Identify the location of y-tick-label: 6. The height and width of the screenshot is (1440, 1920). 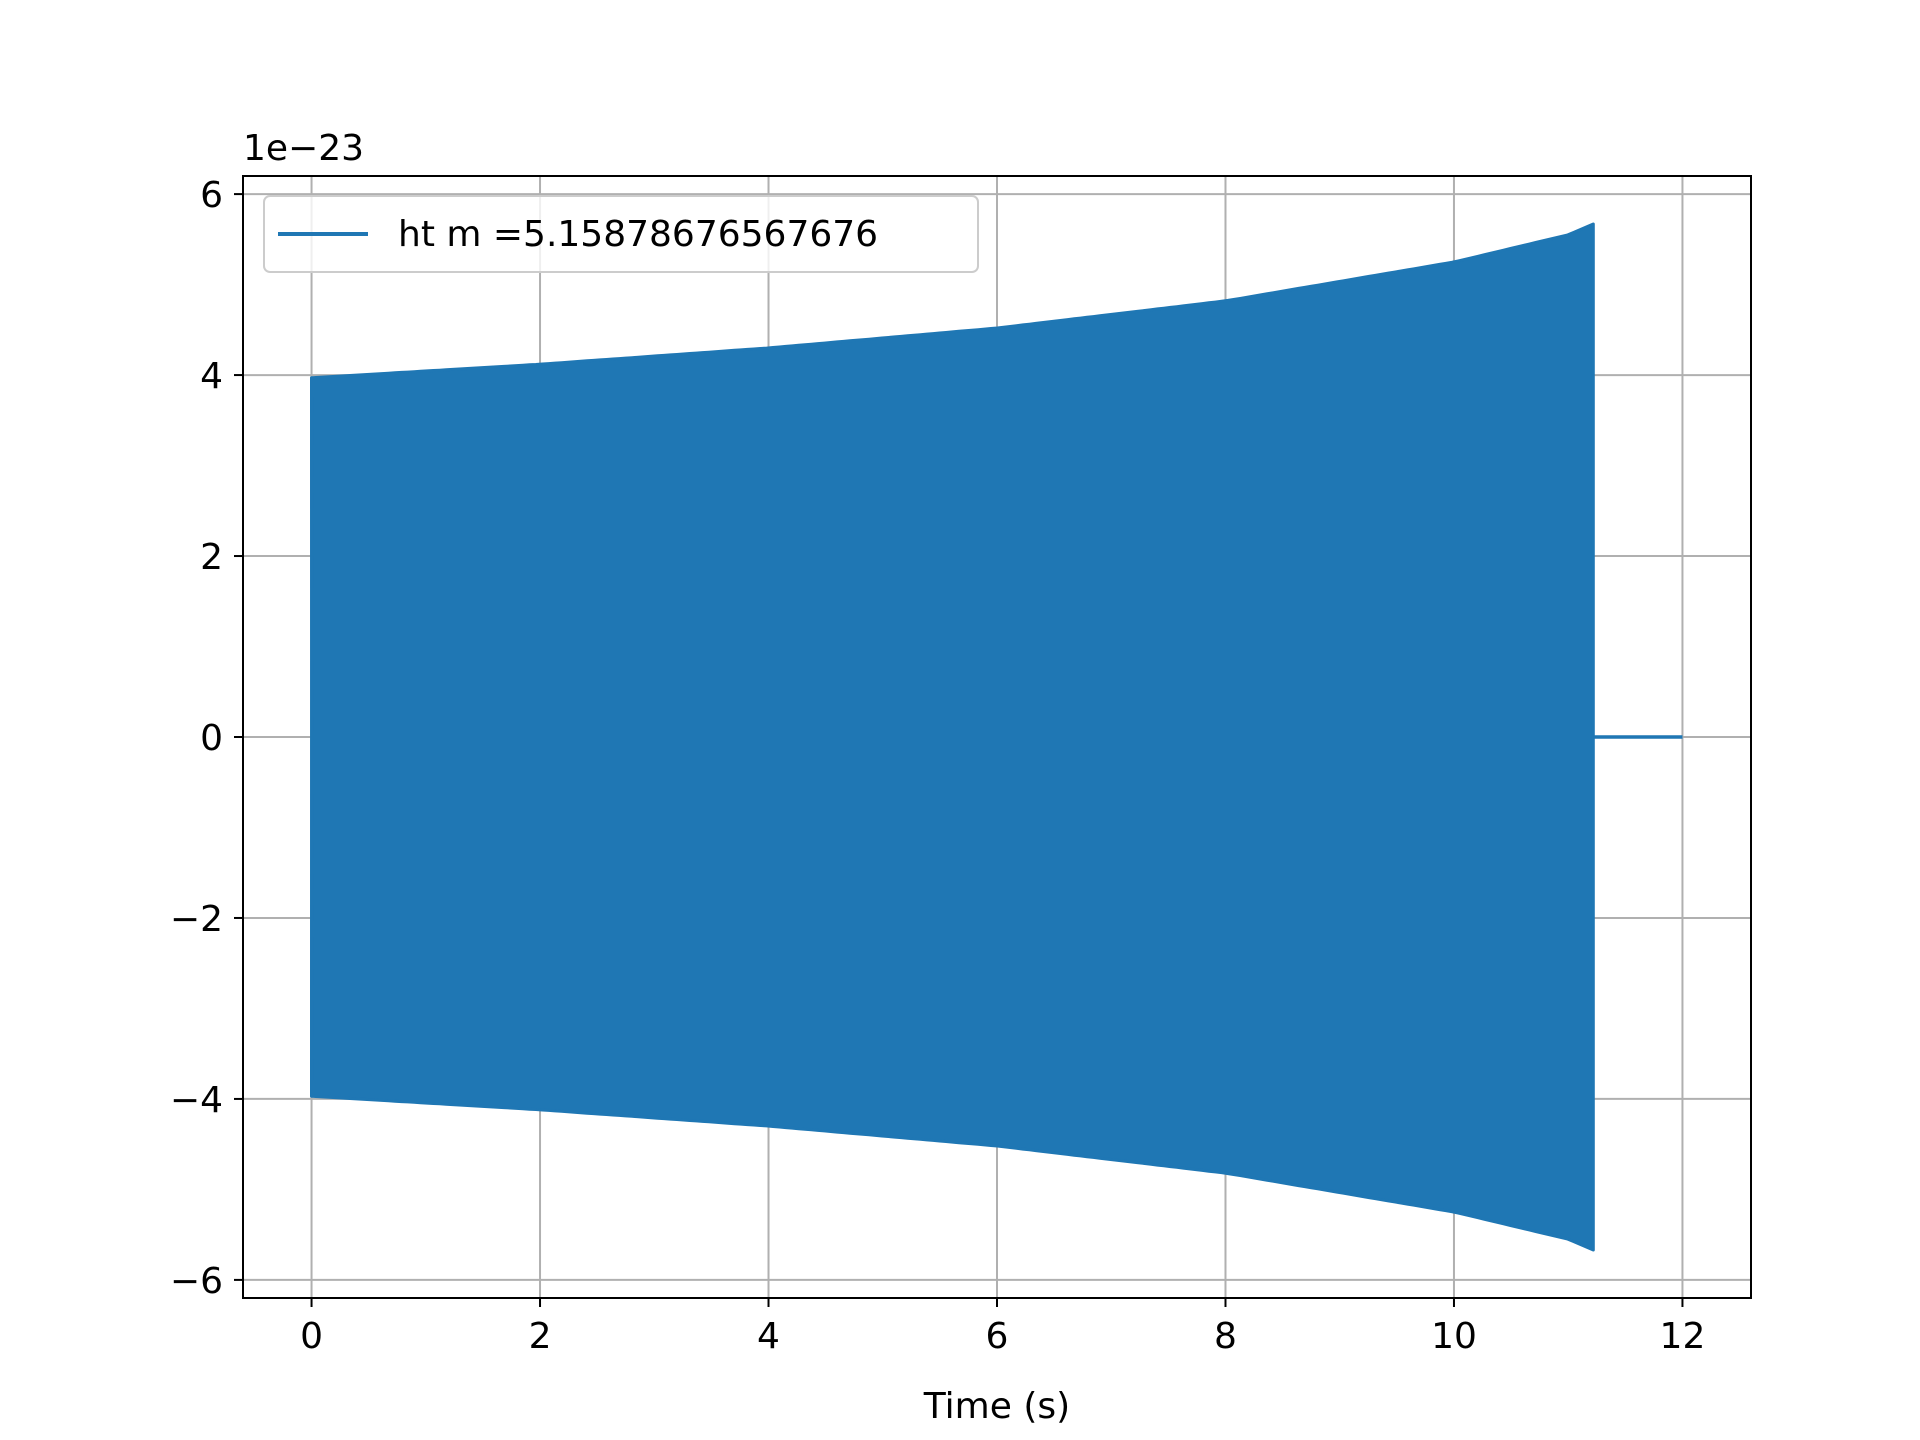
(211, 195).